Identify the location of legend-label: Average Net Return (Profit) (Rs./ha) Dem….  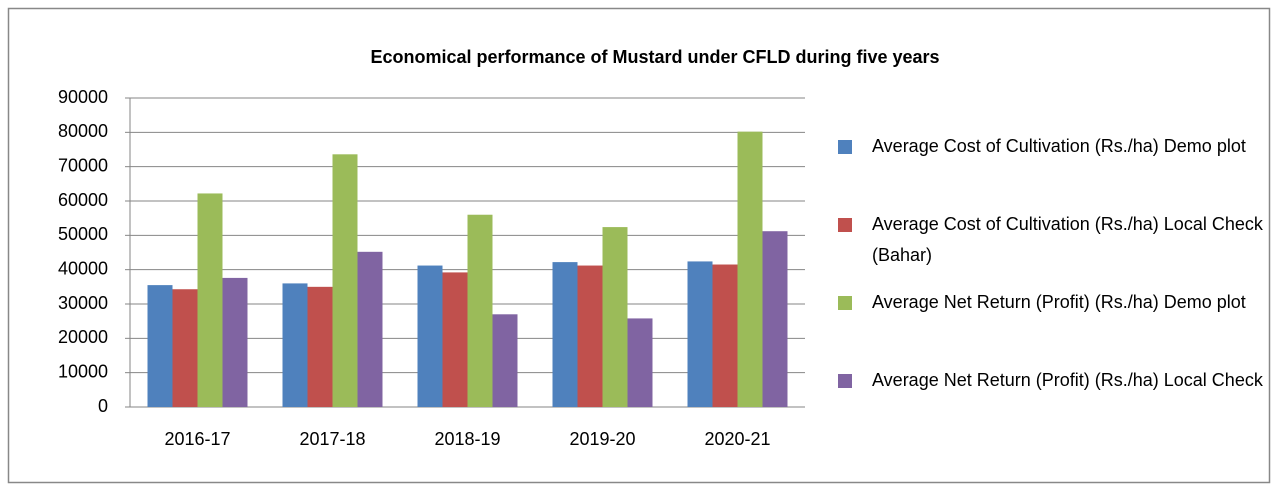
(1059, 302).